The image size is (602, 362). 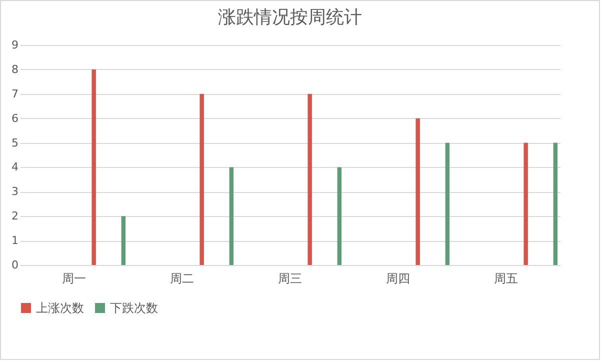 What do you see at coordinates (182, 279) in the screenshot?
I see `x-tick-label: 周二` at bounding box center [182, 279].